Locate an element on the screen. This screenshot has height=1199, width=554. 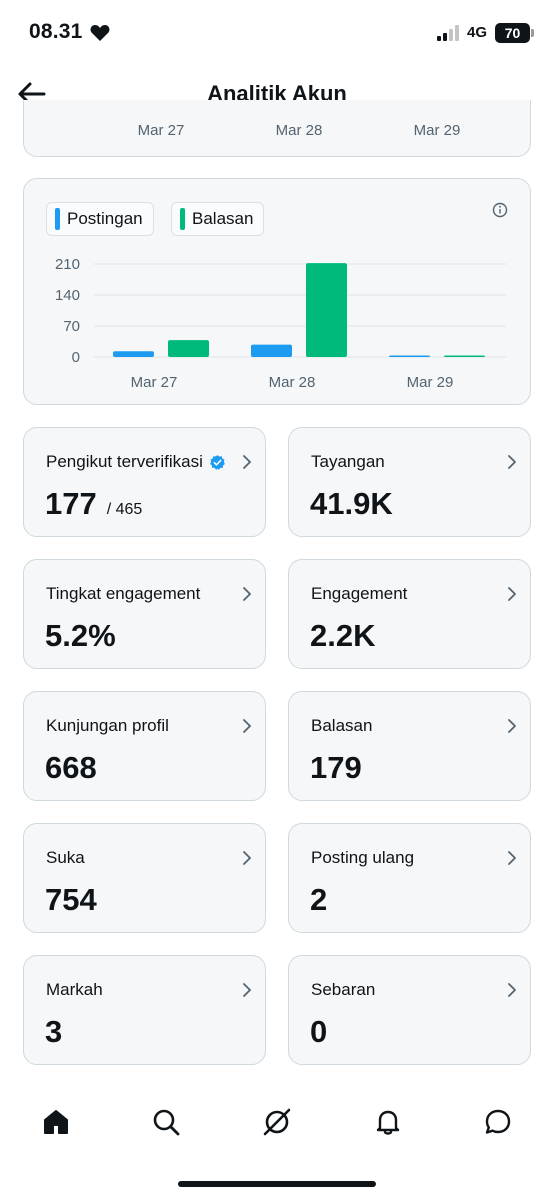
grok-icon is located at coordinates (277, 1122).